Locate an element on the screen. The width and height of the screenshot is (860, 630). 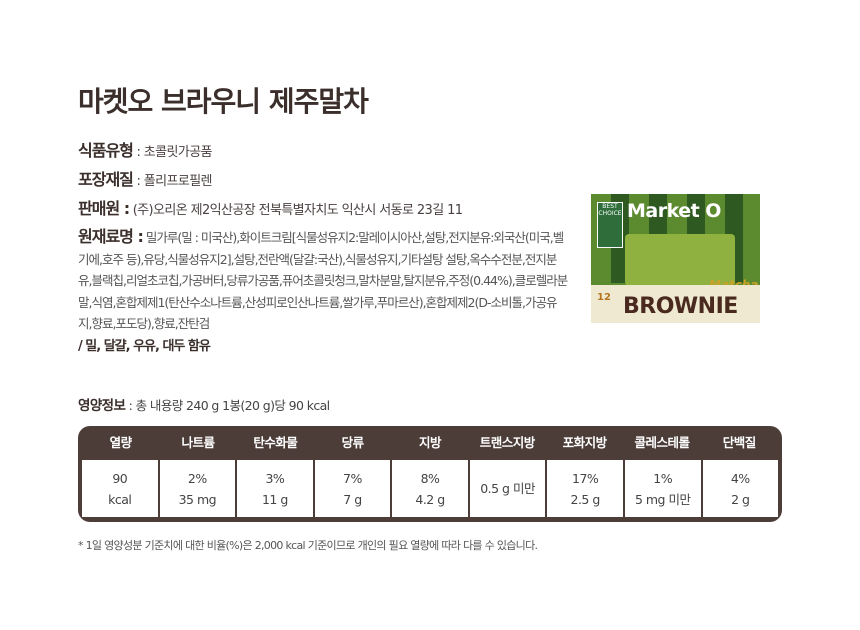
nutrient-percent: 4% is located at coordinates (740, 478).